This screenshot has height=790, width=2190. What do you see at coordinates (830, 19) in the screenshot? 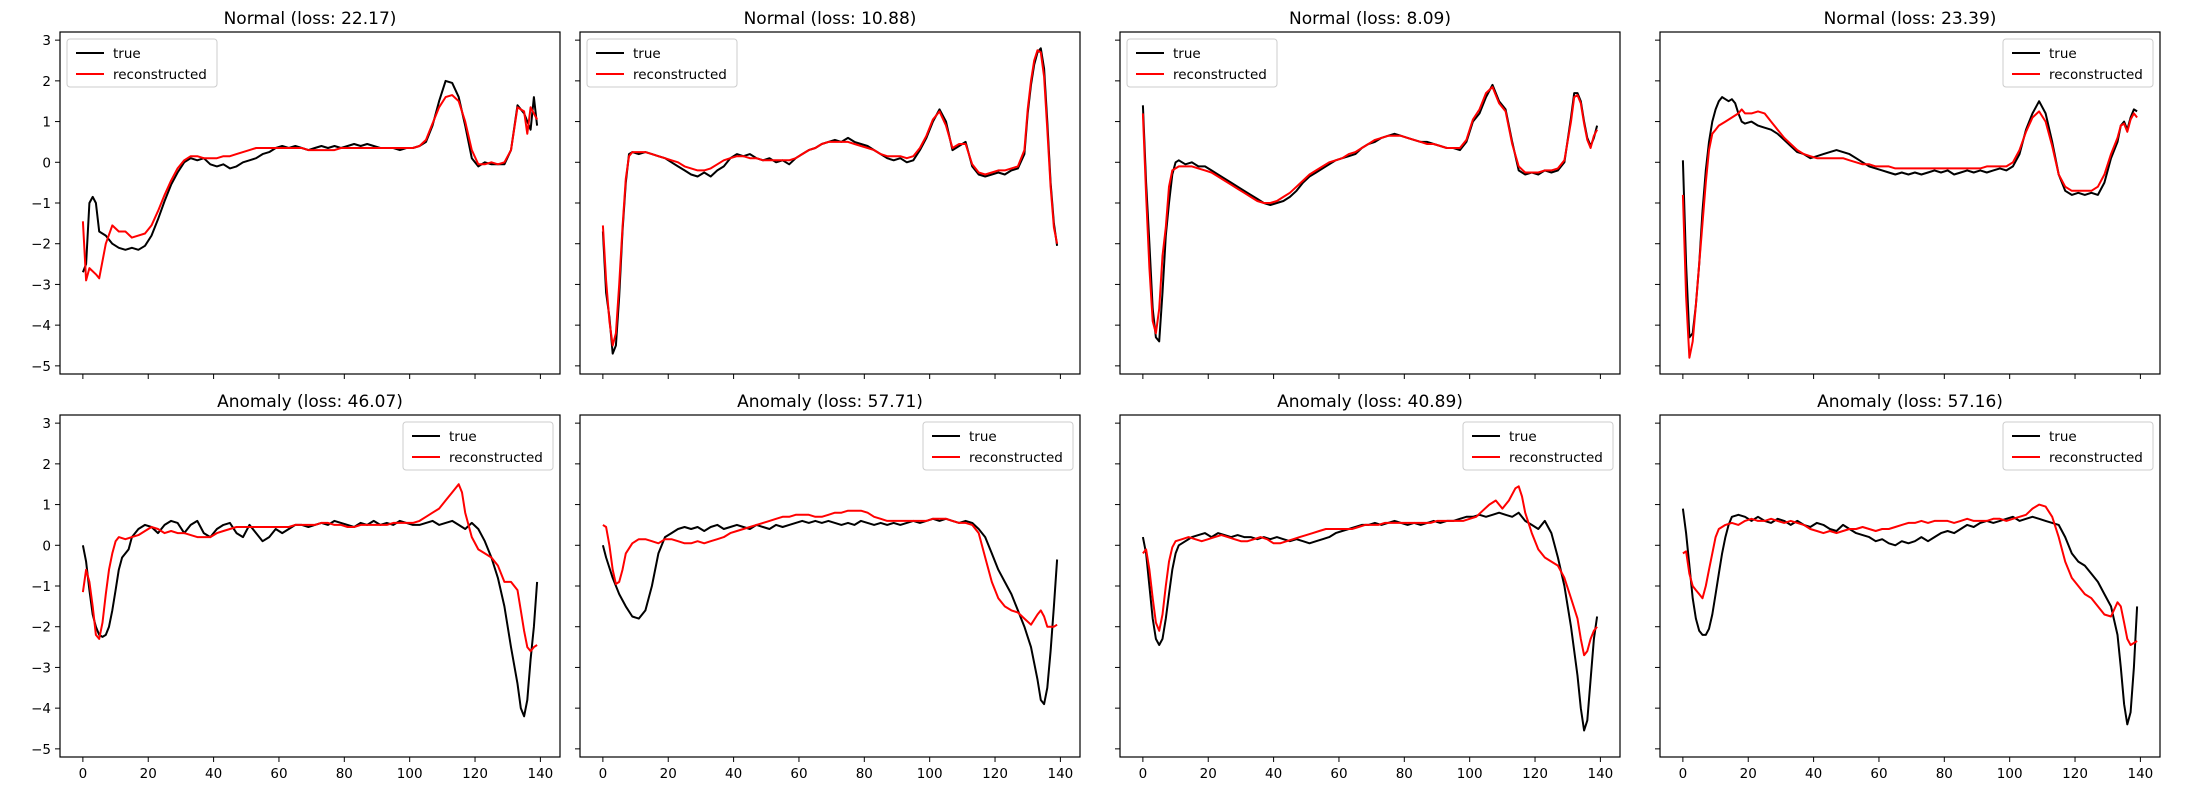
I see `subplot-title: Normal (loss: 10.88)` at bounding box center [830, 19].